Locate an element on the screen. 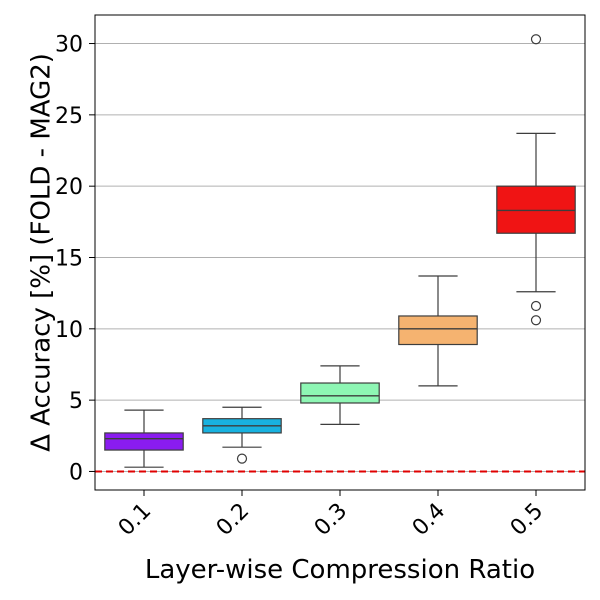 Image resolution: width=600 pixels, height=600 pixels. y-tick-label-10: 10 is located at coordinates (69, 330).